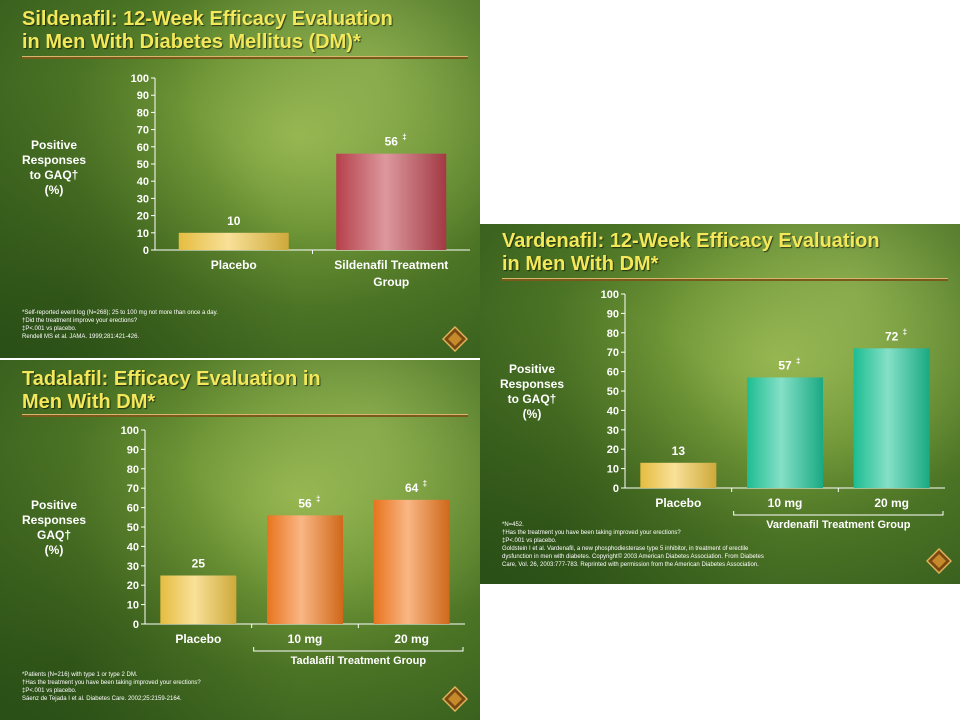 Image resolution: width=960 pixels, height=720 pixels. What do you see at coordinates (838, 525) in the screenshot?
I see `group-label: Vardenafil Treatment Group` at bounding box center [838, 525].